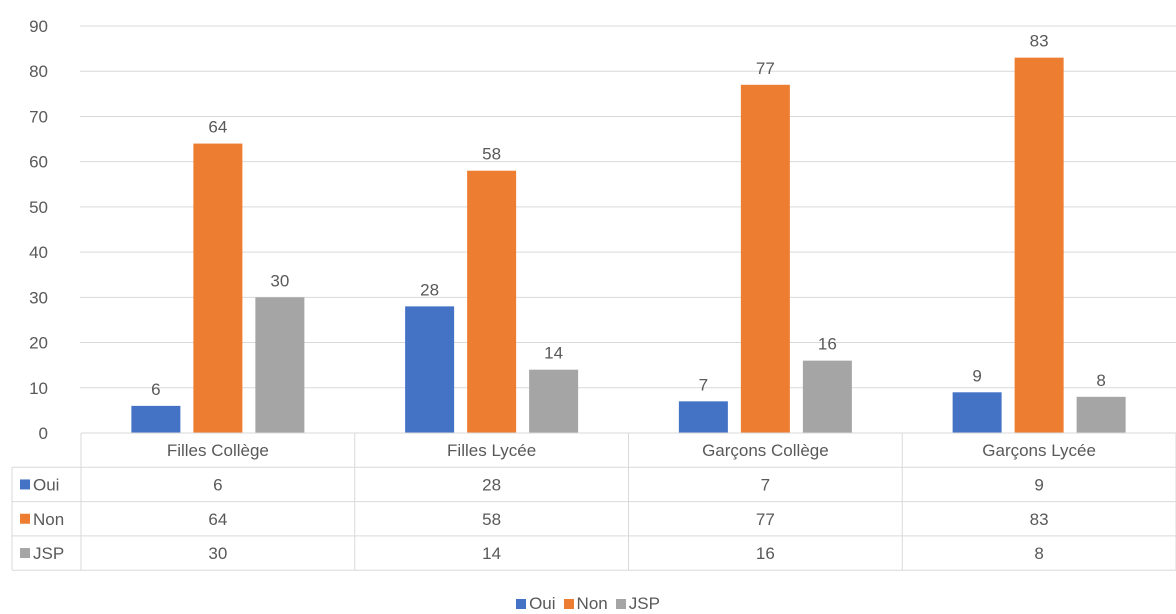 This screenshot has width=1176, height=614. I want to click on data-label: 83, so click(1039, 41).